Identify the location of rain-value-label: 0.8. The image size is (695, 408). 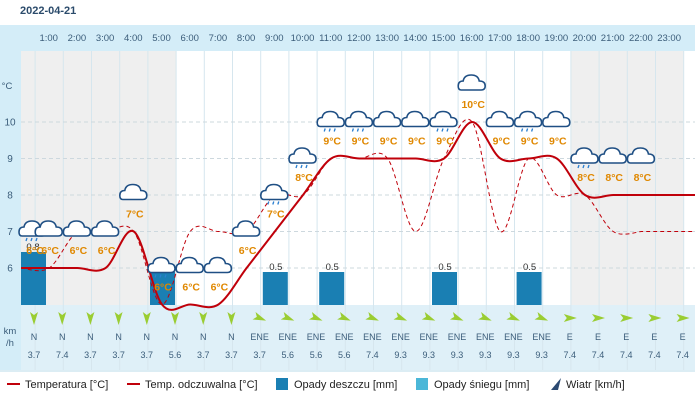
(32, 247).